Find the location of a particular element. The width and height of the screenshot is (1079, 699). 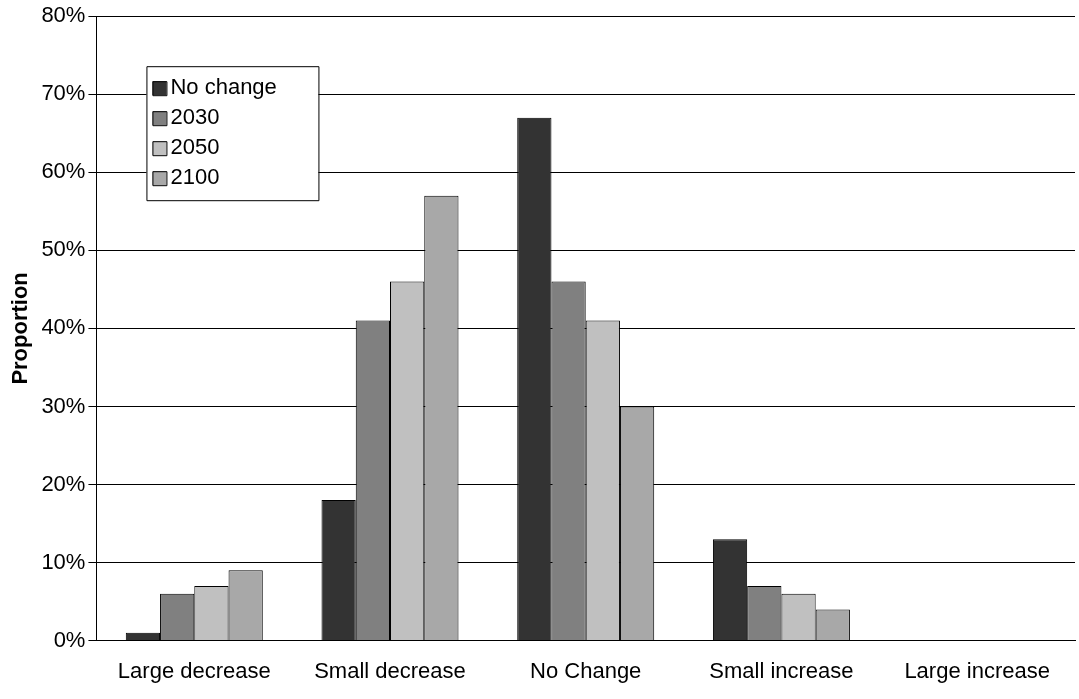

y-tick-label: 50% is located at coordinates (63, 249).